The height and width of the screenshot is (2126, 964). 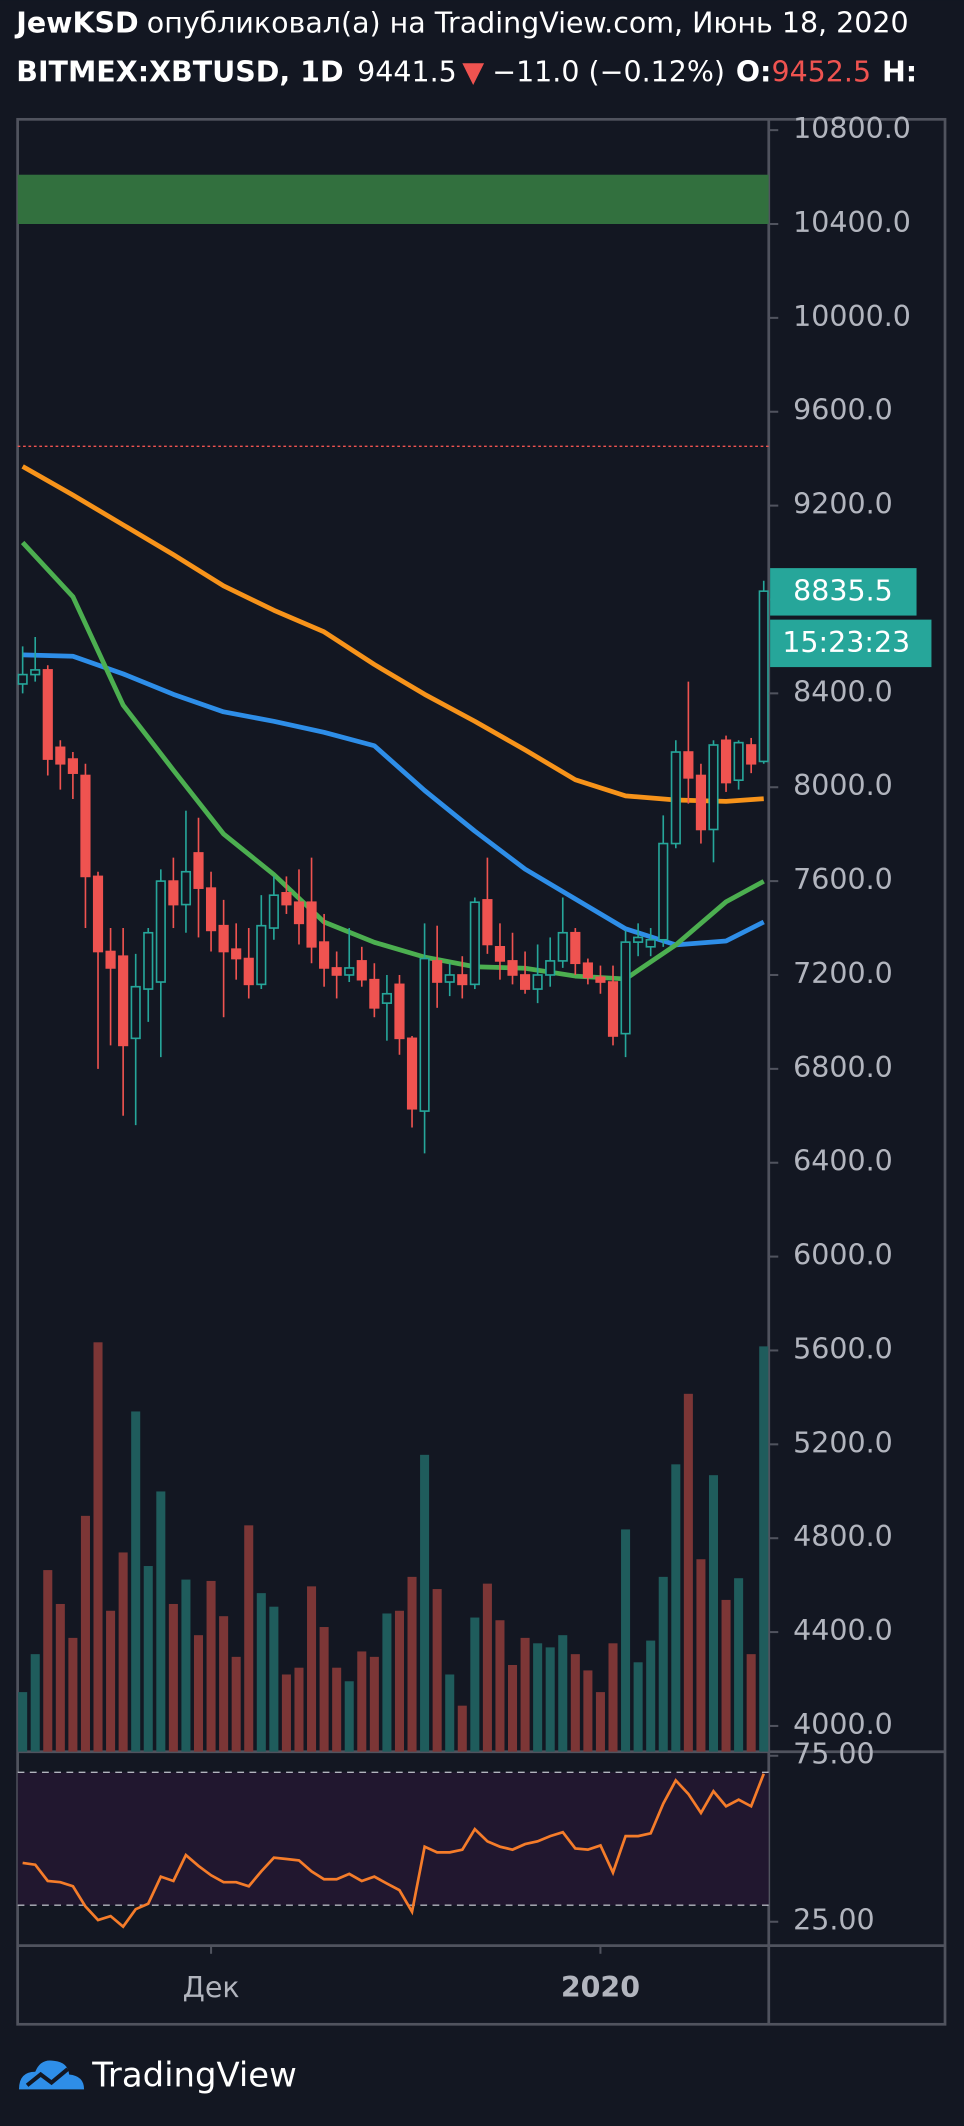 What do you see at coordinates (211, 1987) in the screenshot?
I see `x-tick-label: Дек` at bounding box center [211, 1987].